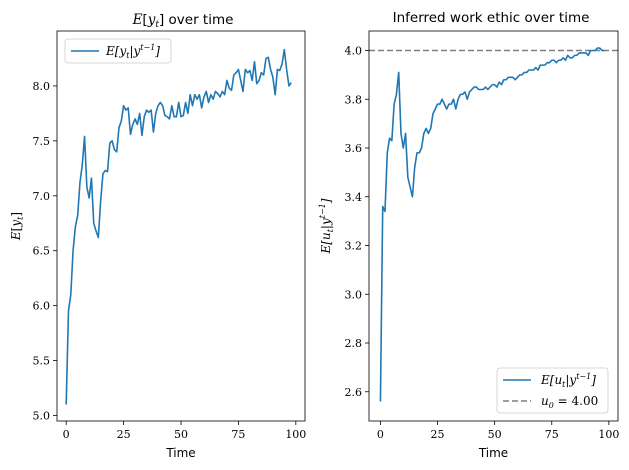  Describe the element at coordinates (42, 416) in the screenshot. I see `y-tick-label: 5.0` at that location.